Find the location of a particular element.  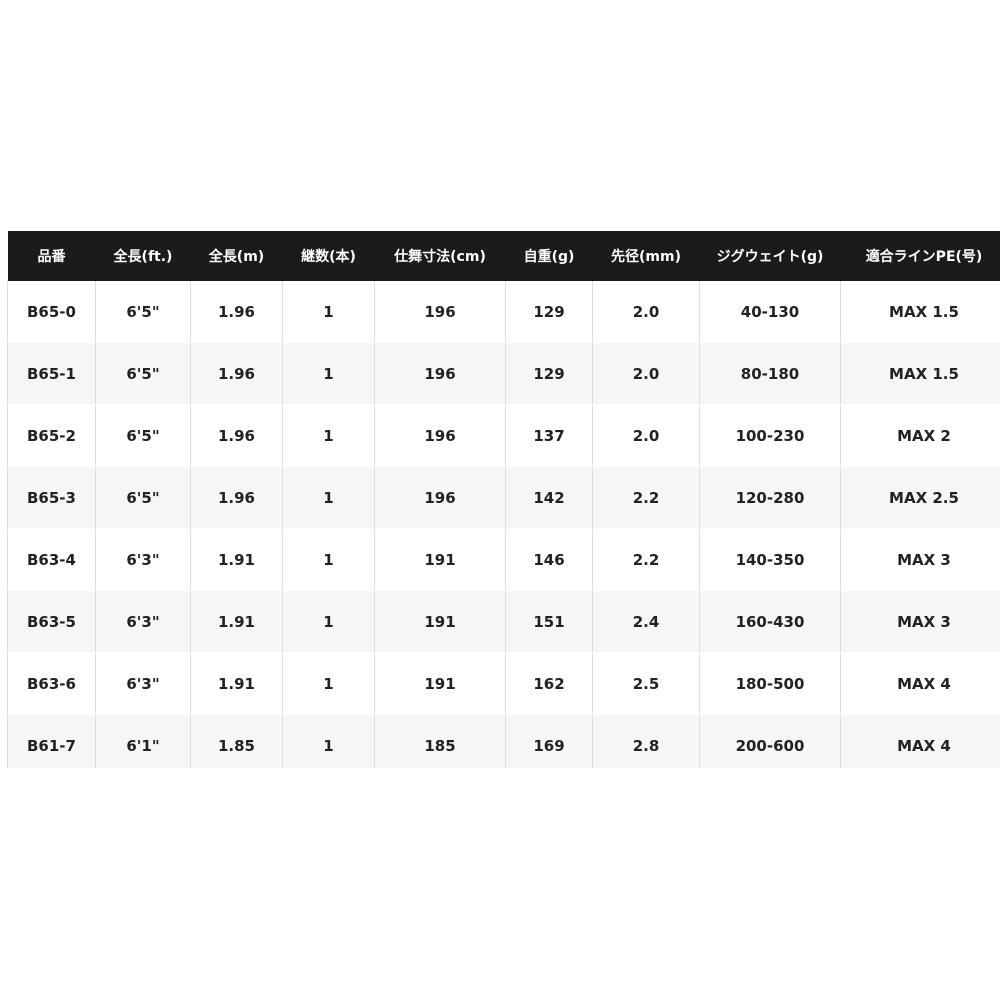

table-cell: MAX 2 is located at coordinates (920, 435).